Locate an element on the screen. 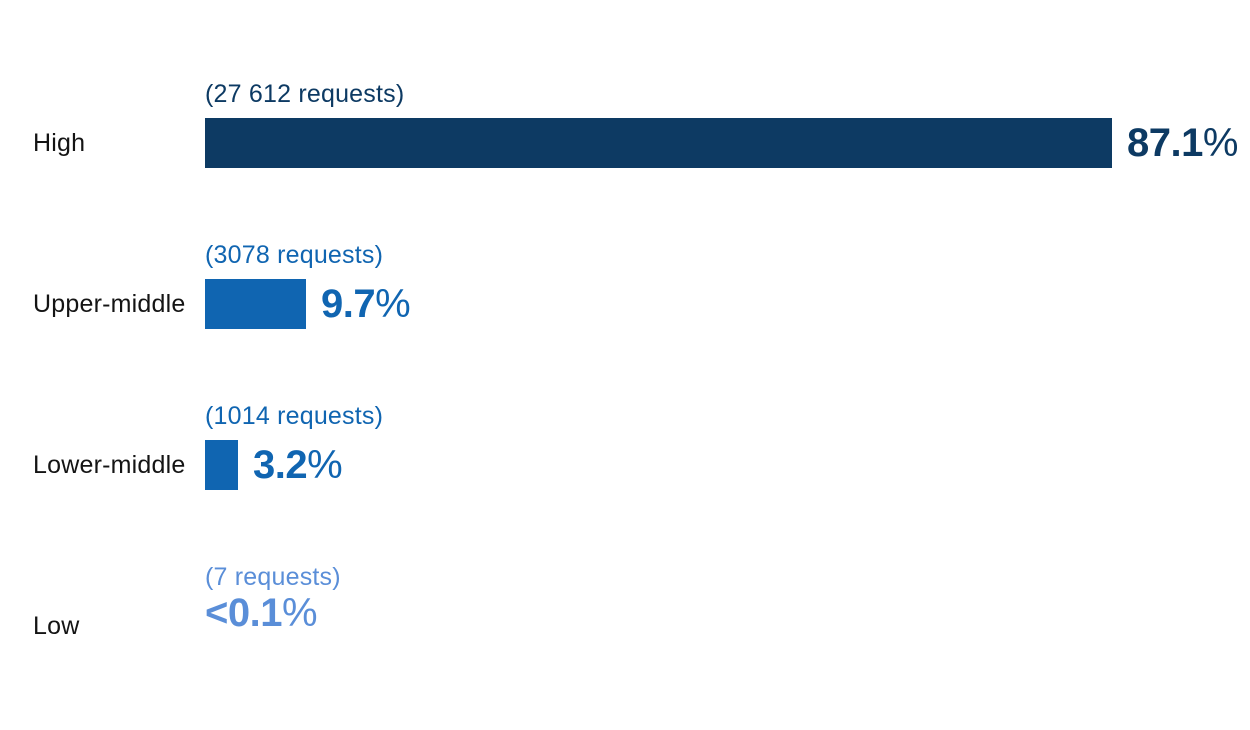 The height and width of the screenshot is (730, 1250). category-label-low: Low is located at coordinates (56, 625).